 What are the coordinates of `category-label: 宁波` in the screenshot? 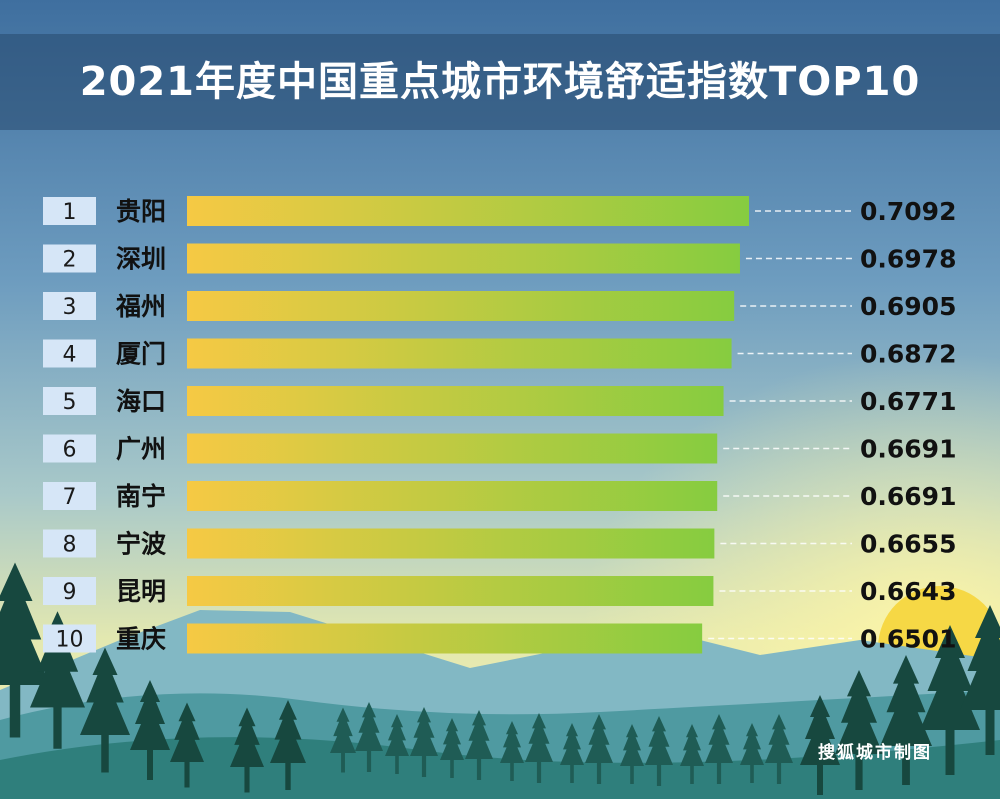 It's located at (141, 544).